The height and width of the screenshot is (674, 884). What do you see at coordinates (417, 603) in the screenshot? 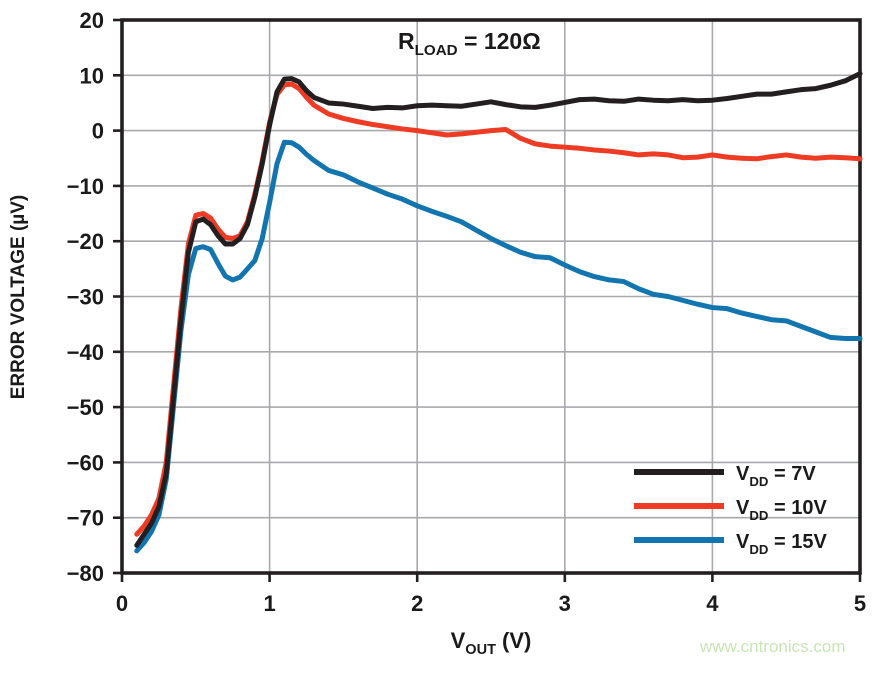
I see `x-tick-label: 2` at bounding box center [417, 603].